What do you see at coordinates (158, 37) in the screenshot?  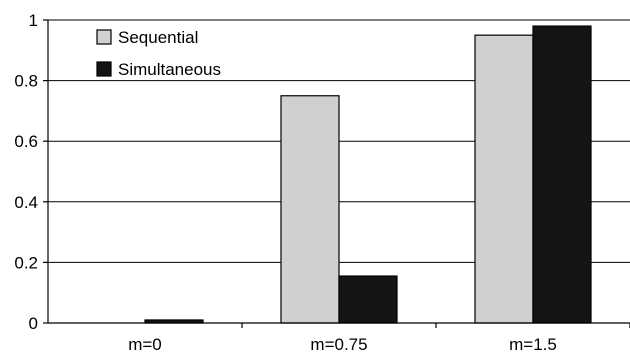 I see `legend-label-sequential: Sequential` at bounding box center [158, 37].